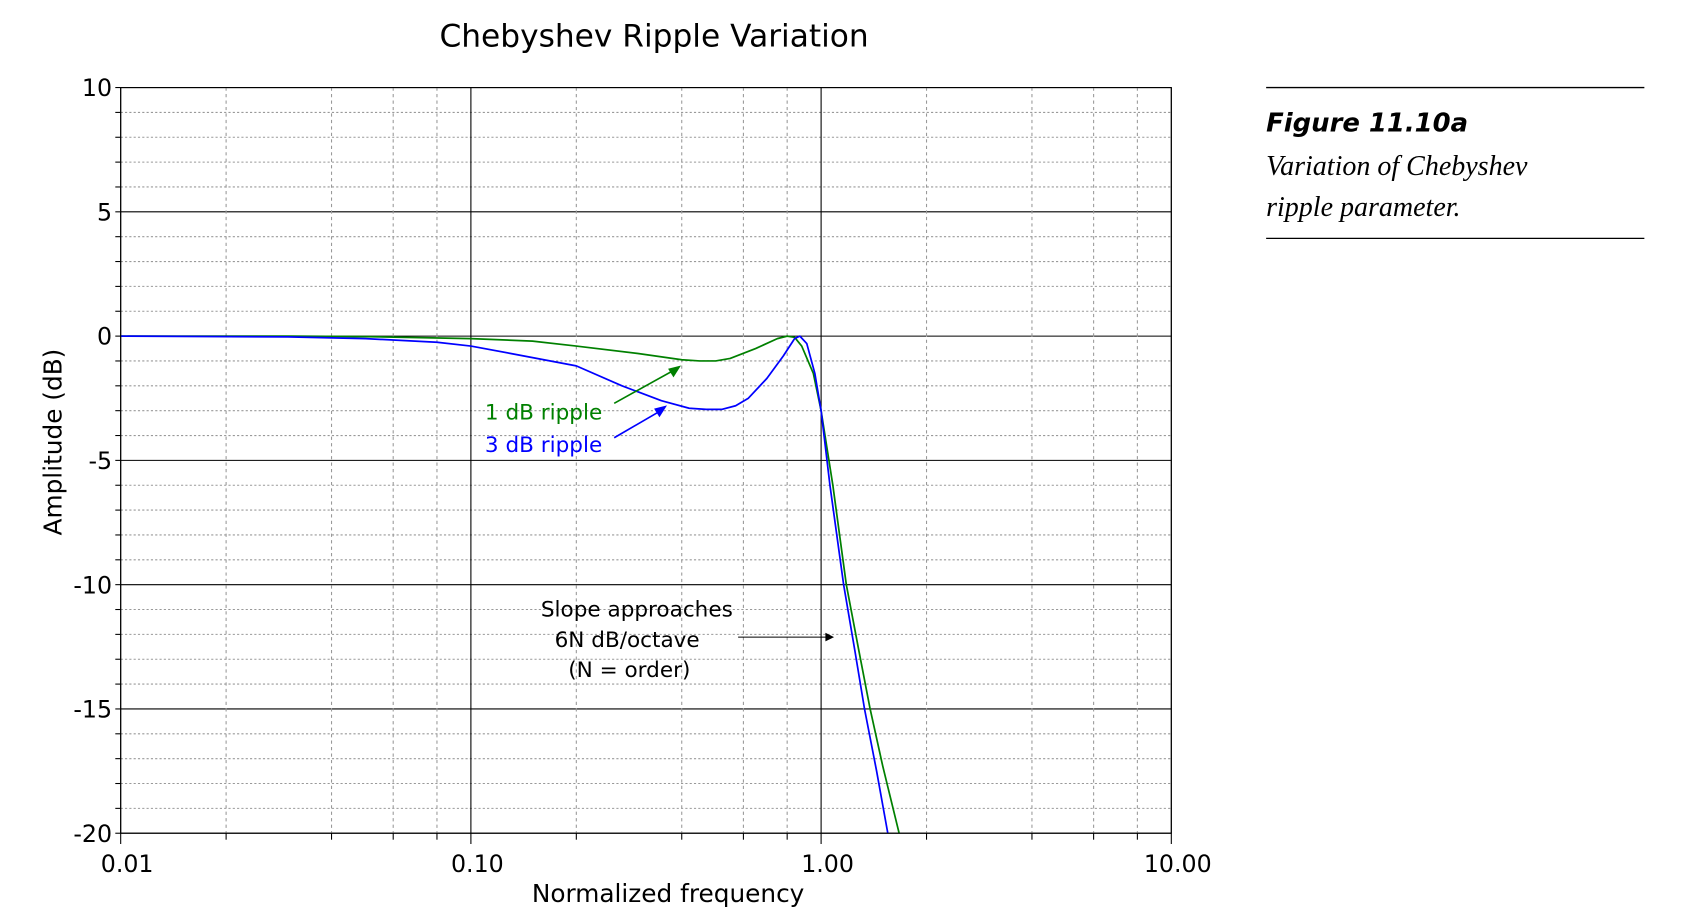 The image size is (1681, 910). Describe the element at coordinates (627, 640) in the screenshot. I see `annotation-slope-line2: 6N dB/octave` at that location.